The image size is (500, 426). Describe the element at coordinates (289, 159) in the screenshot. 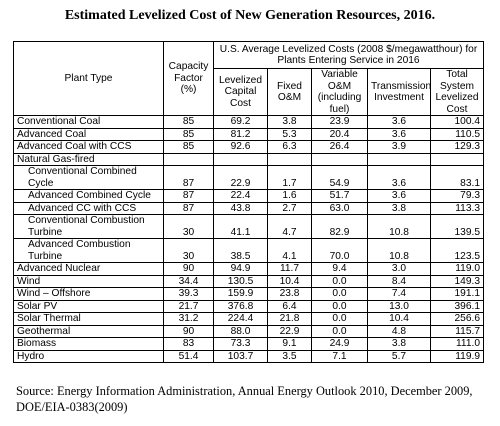

I see `fixed-om` at that location.